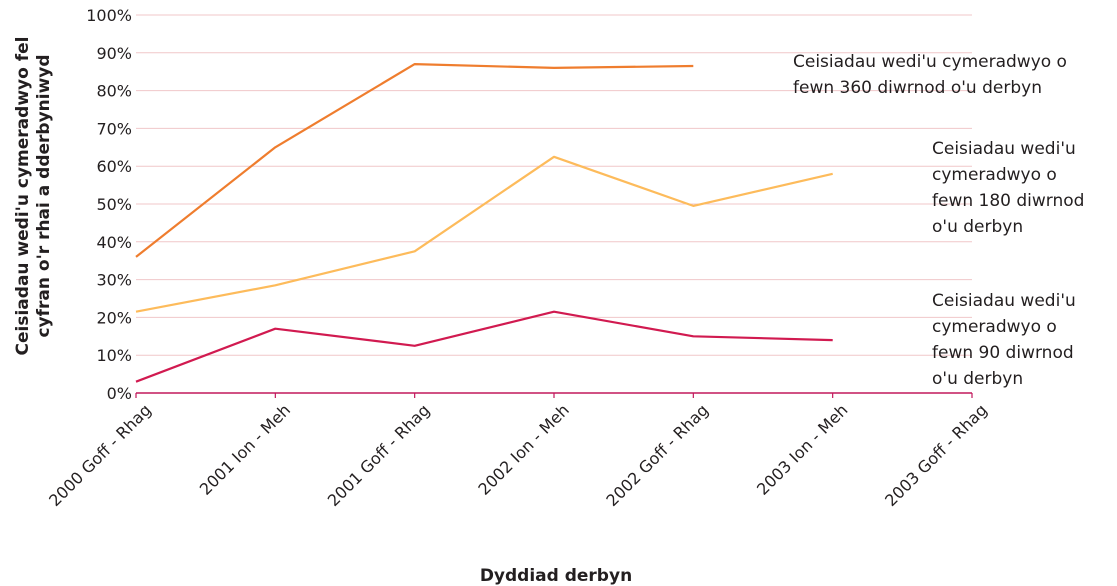 The width and height of the screenshot is (1117, 586). What do you see at coordinates (523, 449) in the screenshot?
I see `x-tick-label: 2002 Ion - Meh` at bounding box center [523, 449].